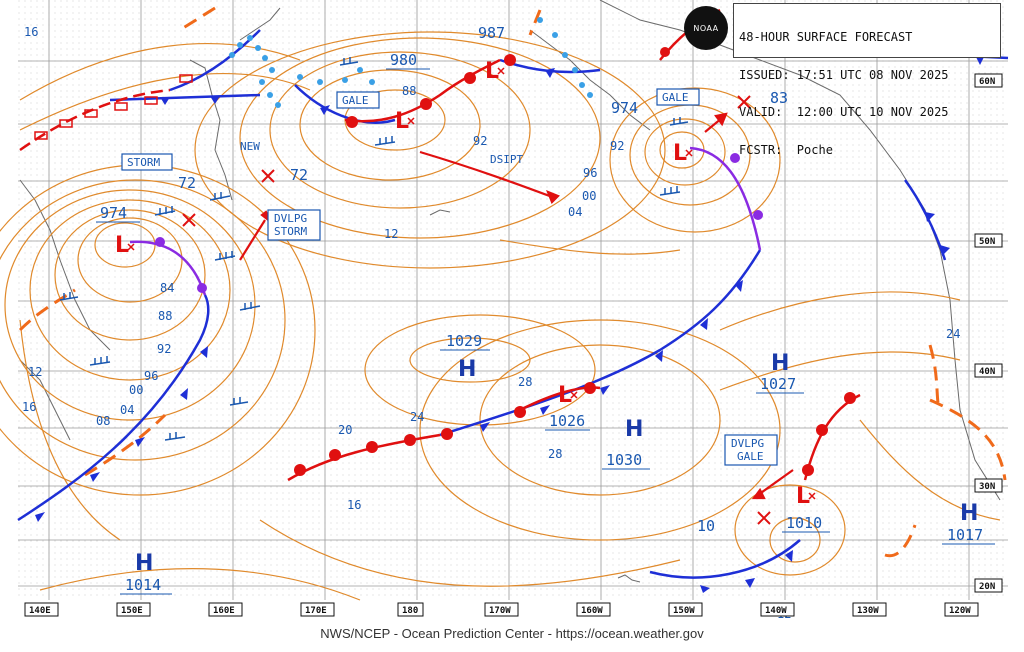 This screenshot has width=1024, height=652. Describe the element at coordinates (987, 82) in the screenshot. I see `lat-label: 60N` at that location.